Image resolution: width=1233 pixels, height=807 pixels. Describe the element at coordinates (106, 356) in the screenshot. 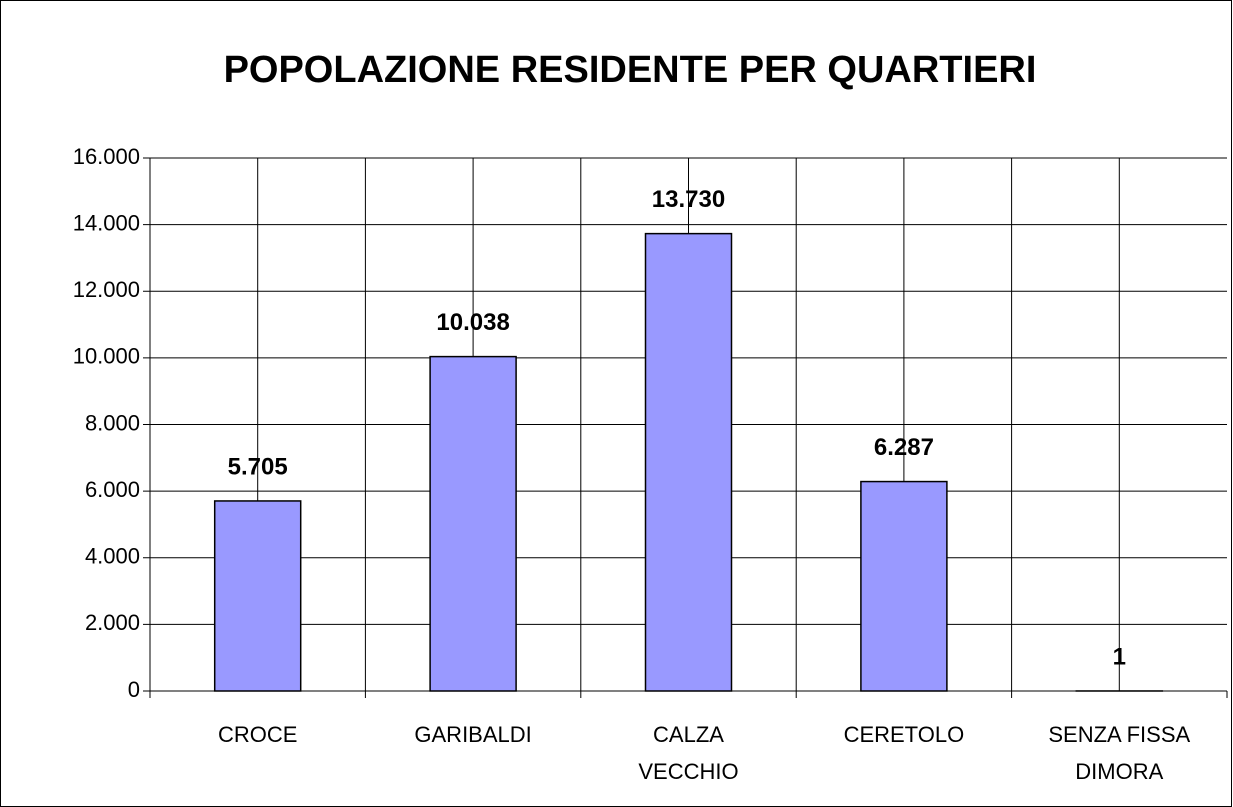

I see `y-tick-label: 10.000` at that location.